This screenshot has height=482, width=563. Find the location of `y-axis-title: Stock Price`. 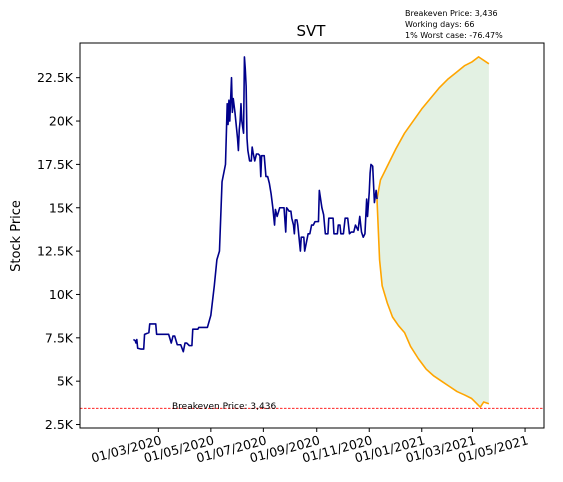

y-axis-title: Stock Price is located at coordinates (16, 236).